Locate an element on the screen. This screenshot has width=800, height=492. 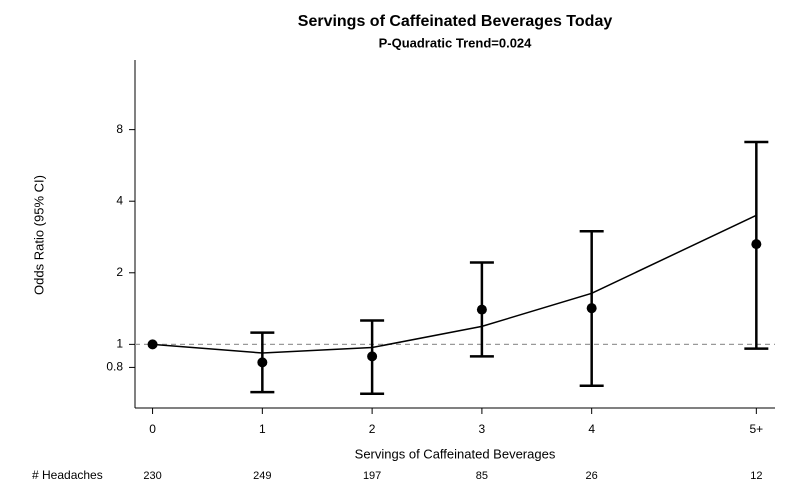
chart-title: Servings of Caffeinated Beverages Today is located at coordinates (455, 21).